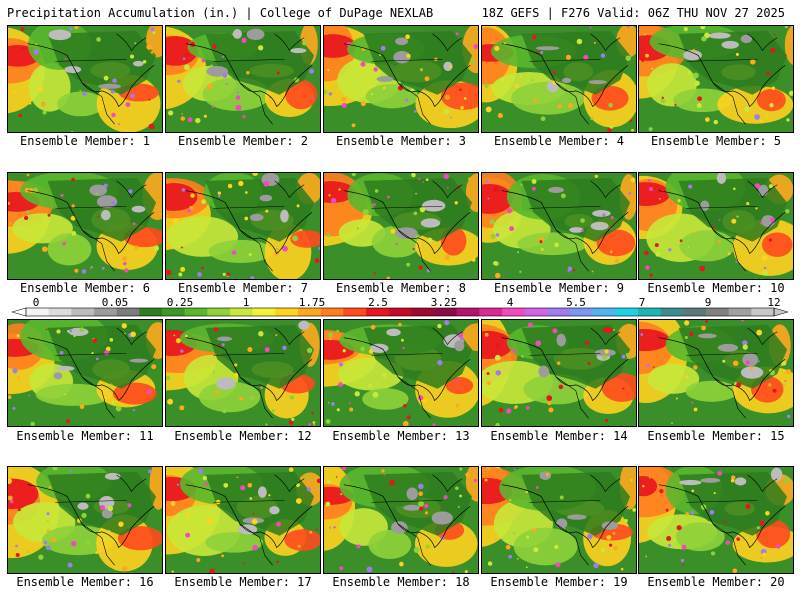 This screenshot has height=600, width=800. What do you see at coordinates (312, 302) in the screenshot?
I see `colorbar-tick-label: 1.75` at bounding box center [312, 302].